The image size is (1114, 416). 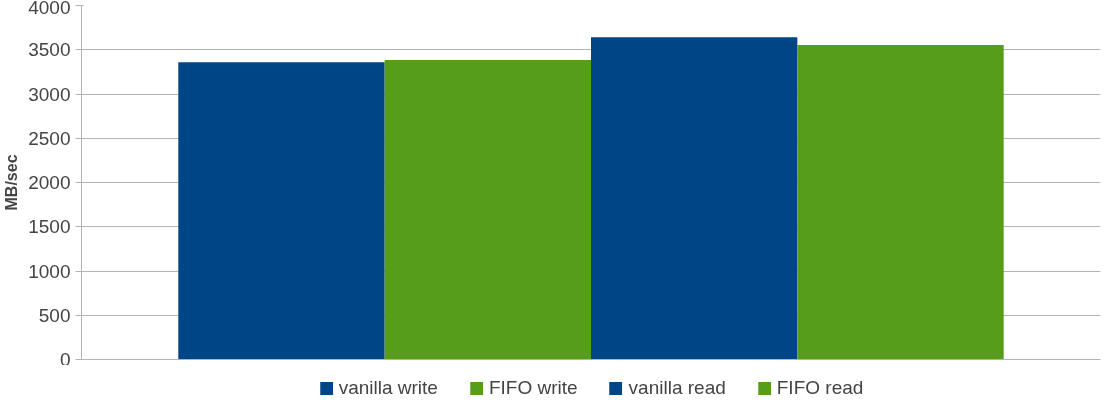 I want to click on legend-label: FIFO write, so click(x=533, y=387).